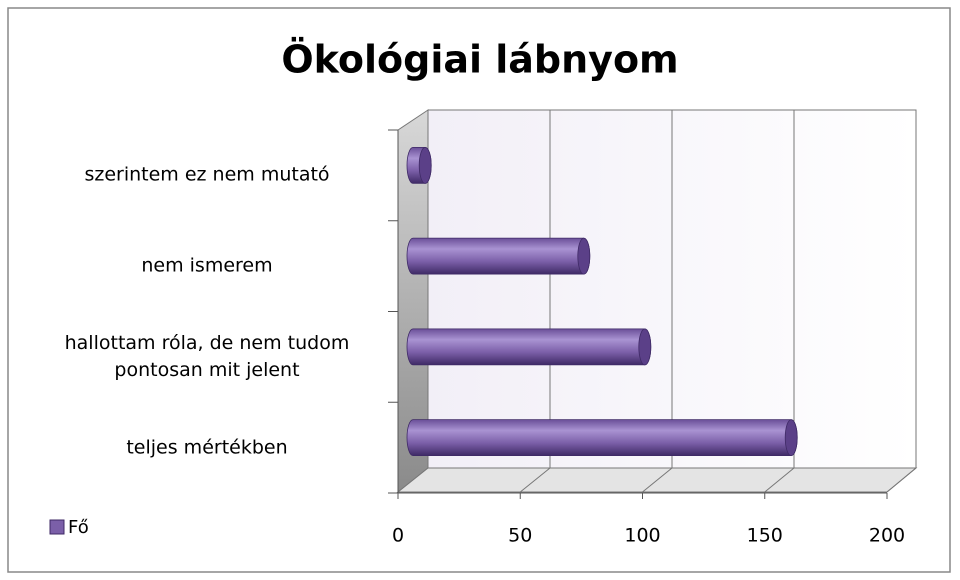 This screenshot has width=960, height=580. I want to click on chart-title: Ökológiai lábnyom, so click(479, 60).